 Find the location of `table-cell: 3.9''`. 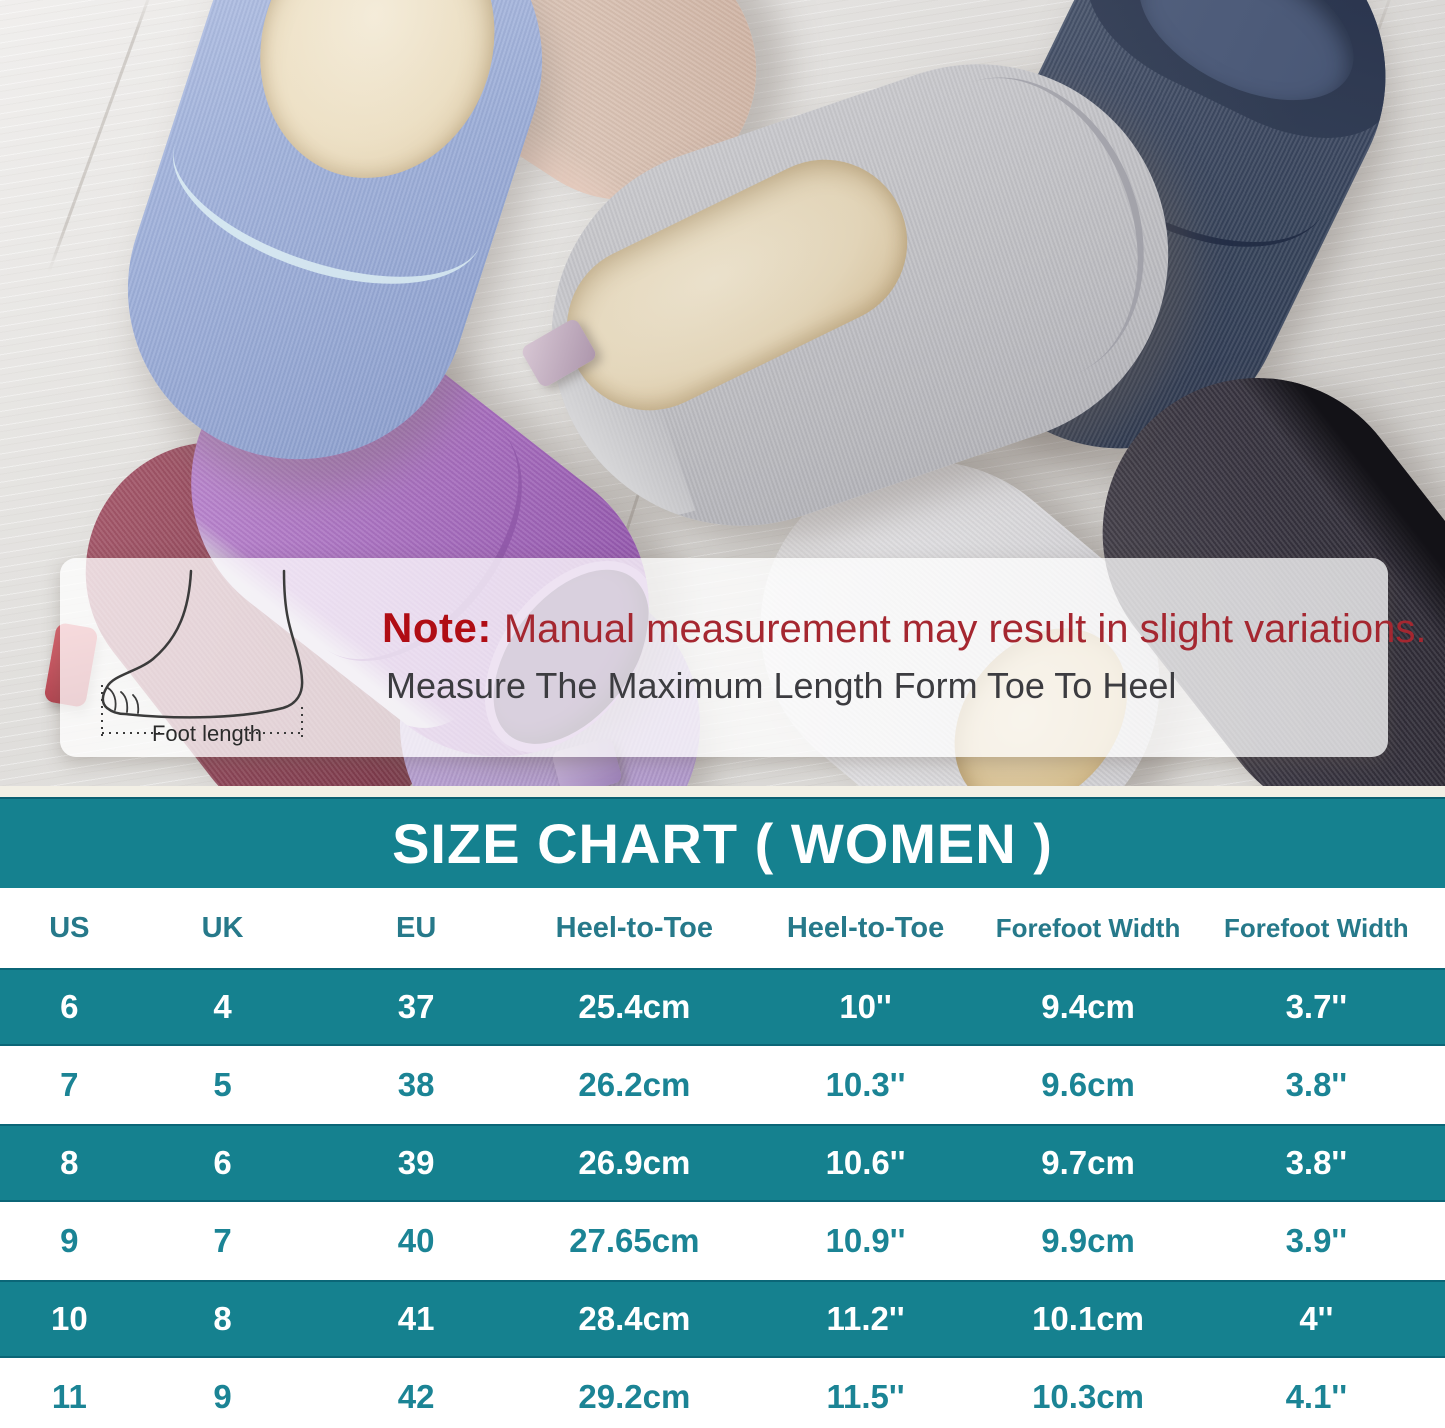

table-cell: 3.9'' is located at coordinates (1316, 1240).